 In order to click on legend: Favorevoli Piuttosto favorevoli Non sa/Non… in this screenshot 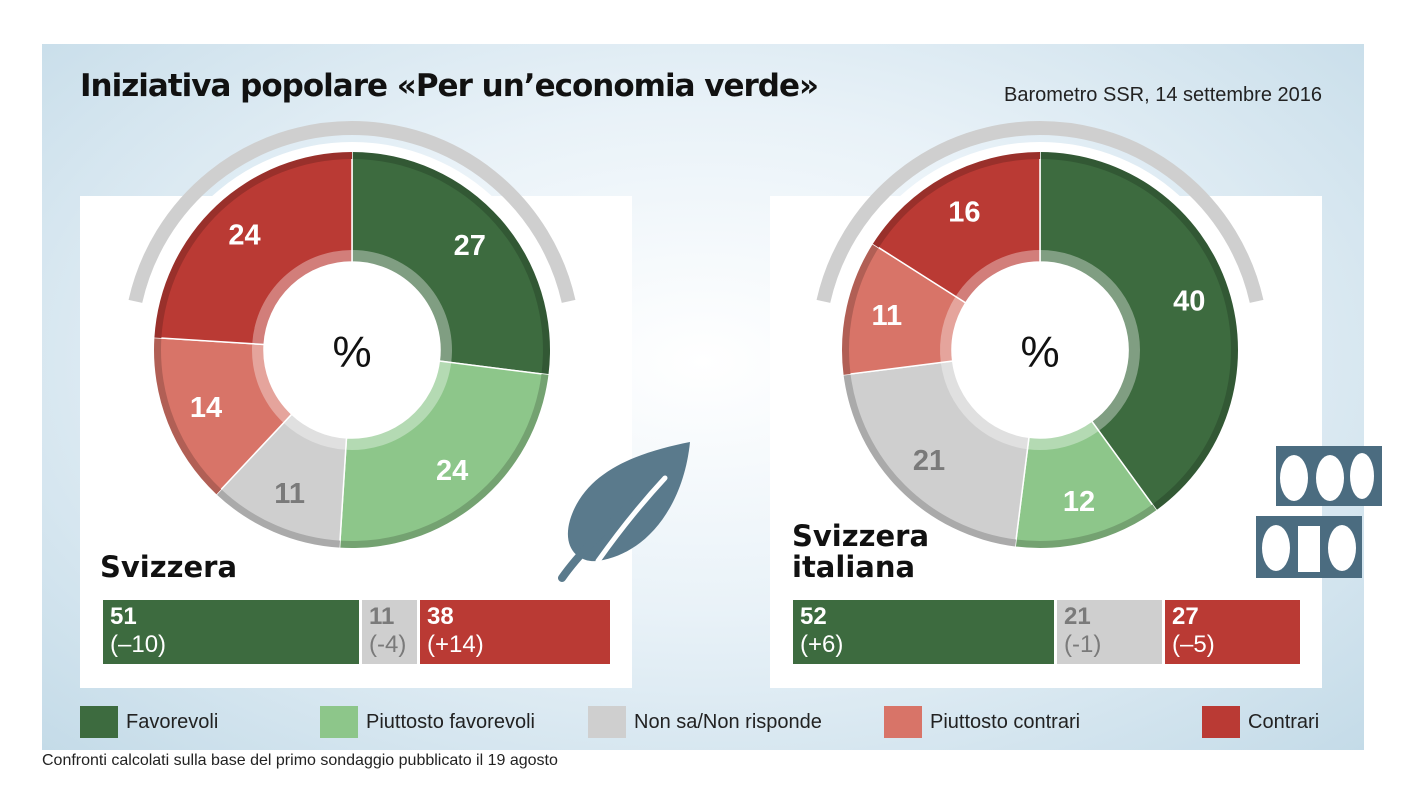, I will do `click(703, 722)`.